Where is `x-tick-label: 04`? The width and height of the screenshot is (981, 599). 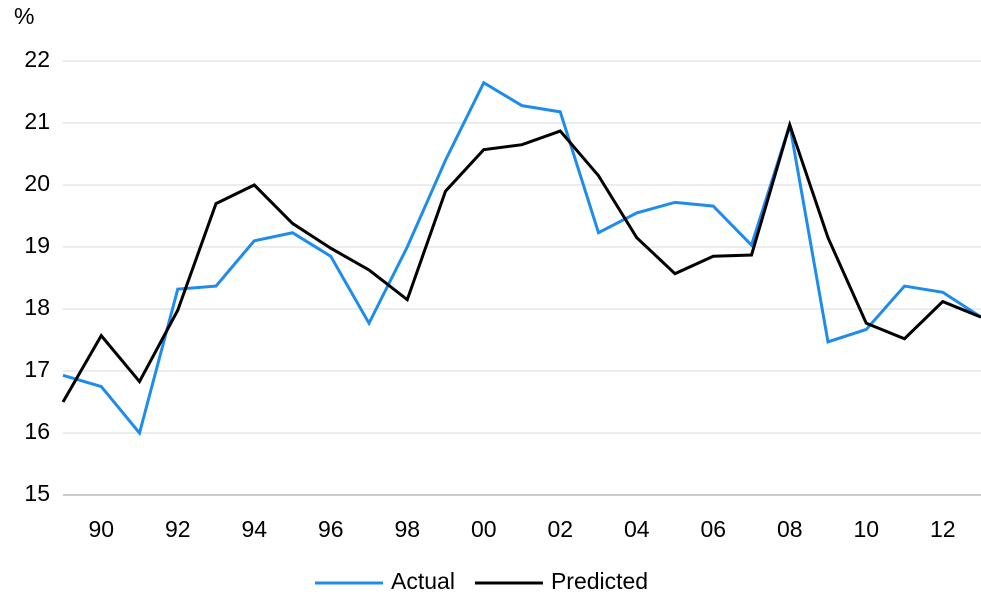
x-tick-label: 04 is located at coordinates (637, 529).